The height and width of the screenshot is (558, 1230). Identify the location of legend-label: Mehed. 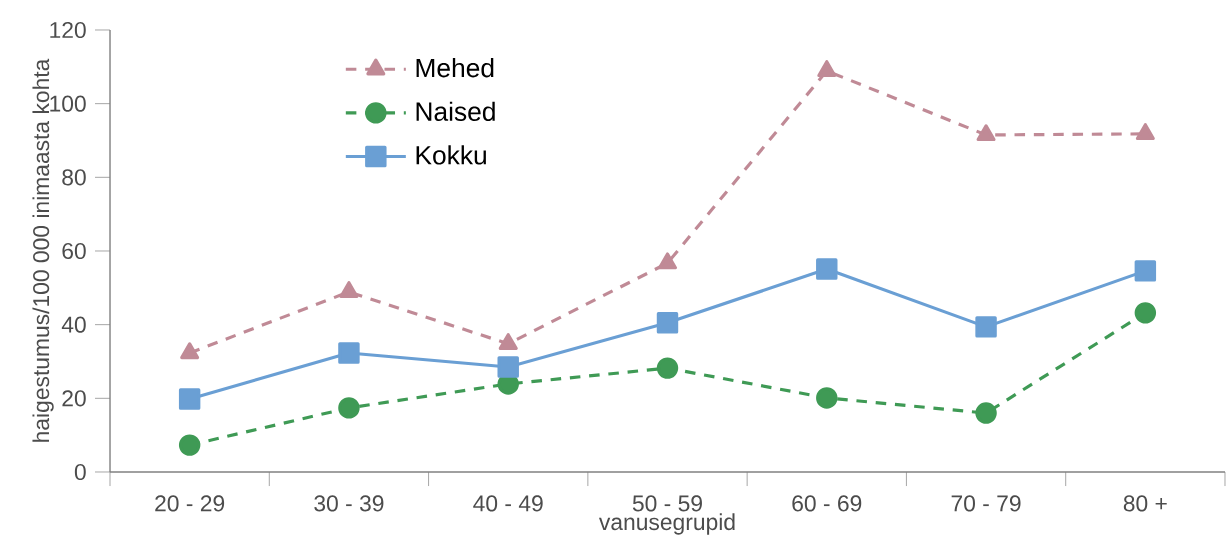
(455, 68).